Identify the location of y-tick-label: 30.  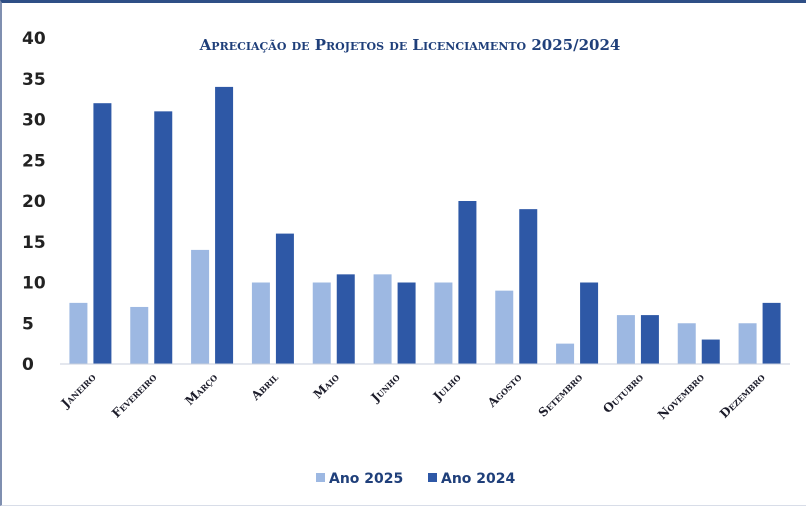
(34, 121).